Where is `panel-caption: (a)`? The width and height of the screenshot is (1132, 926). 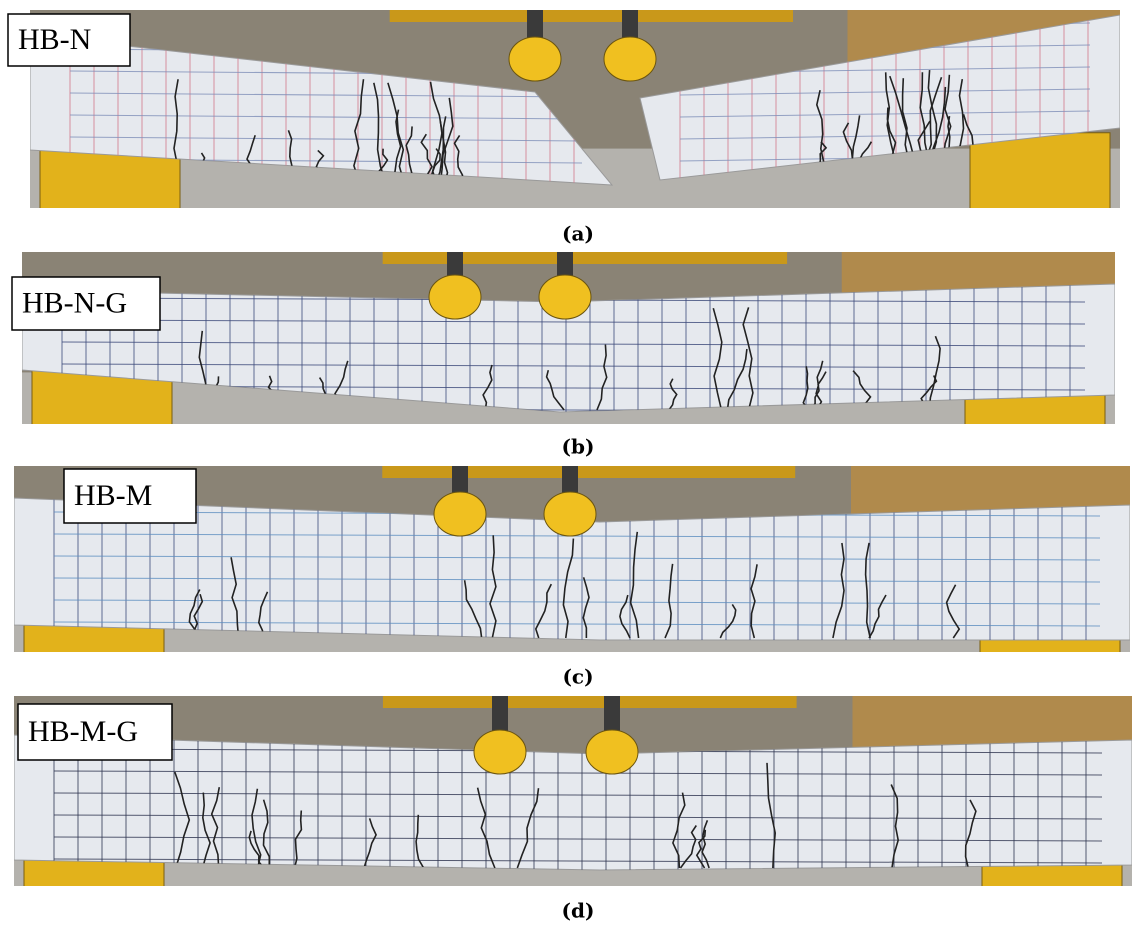 panel-caption: (a) is located at coordinates (578, 234).